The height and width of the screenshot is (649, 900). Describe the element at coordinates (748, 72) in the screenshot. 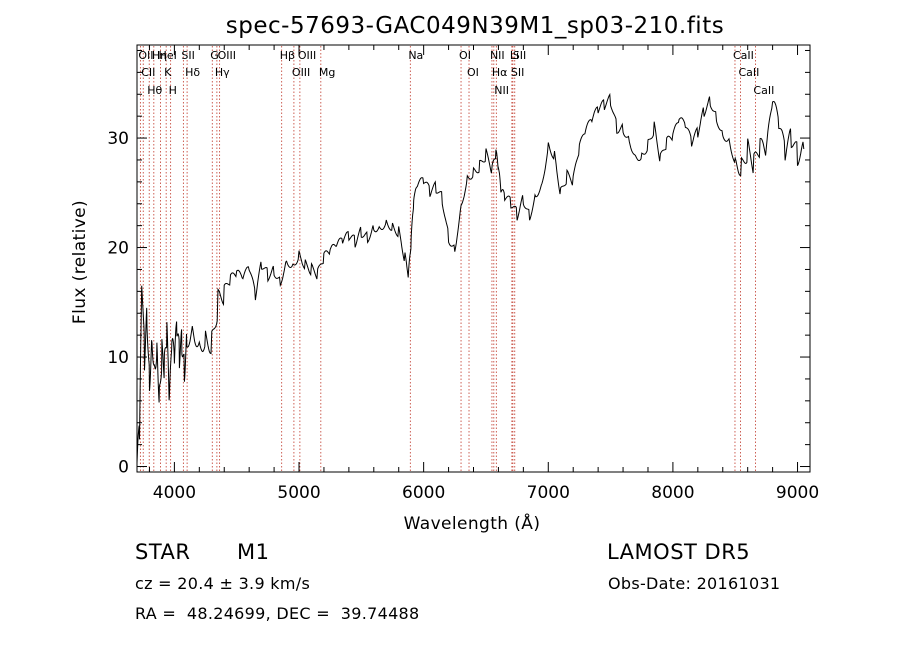

I see `line-label-26: CaII` at that location.